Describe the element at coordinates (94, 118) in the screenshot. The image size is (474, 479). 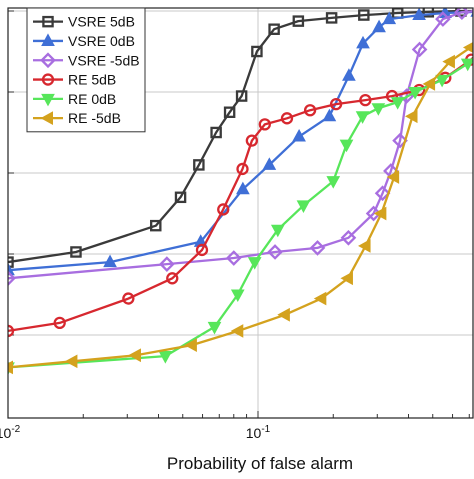
I see `legend-label: RE -5dB` at that location.